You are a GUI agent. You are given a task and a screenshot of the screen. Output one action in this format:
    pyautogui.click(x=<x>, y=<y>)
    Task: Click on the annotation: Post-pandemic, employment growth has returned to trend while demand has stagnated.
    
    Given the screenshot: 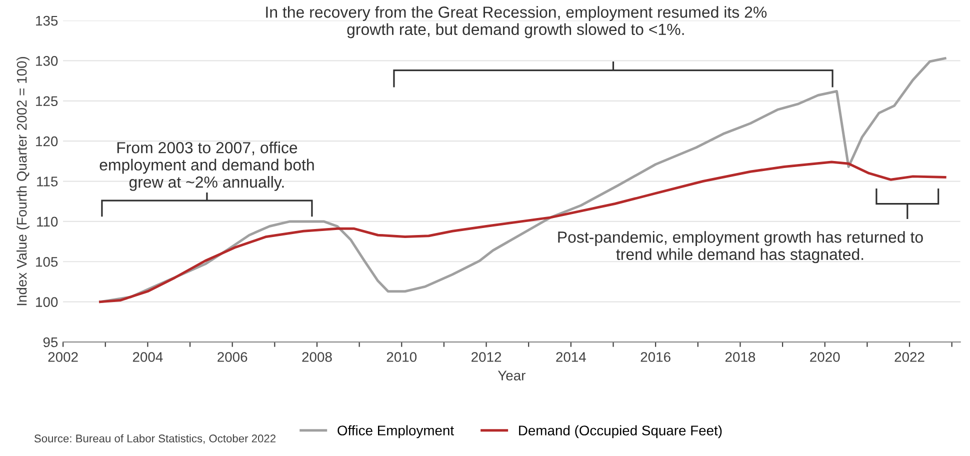 What is the action you would take?
    pyautogui.click(x=740, y=247)
    